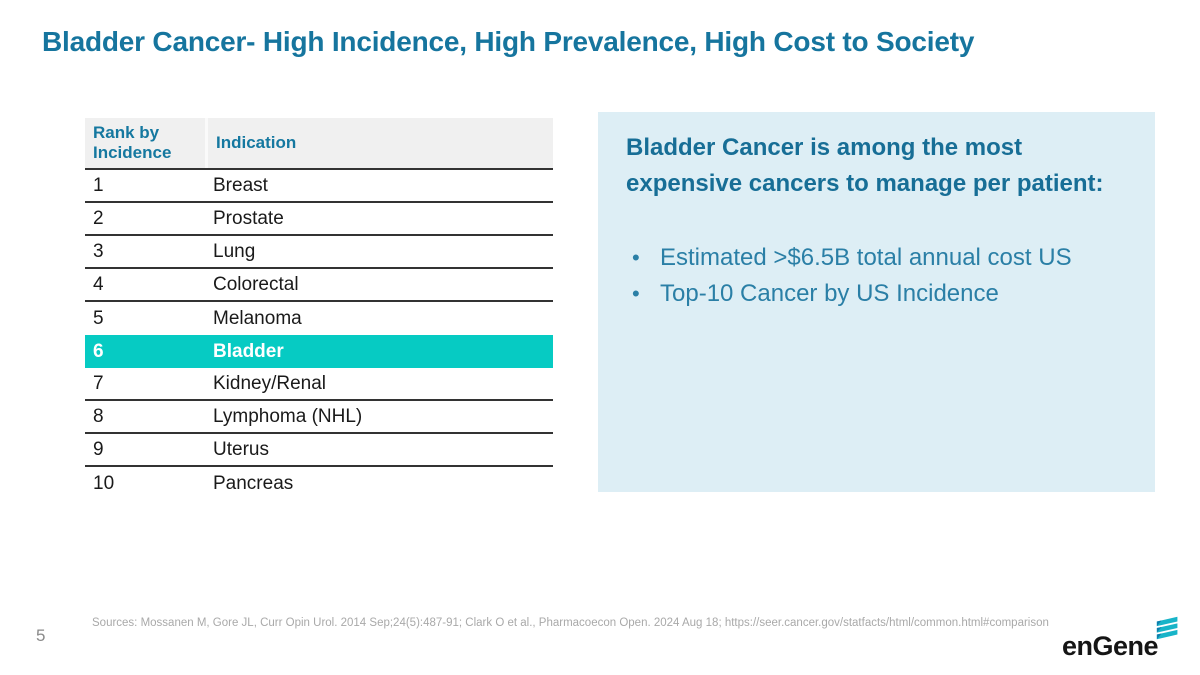  I want to click on indication-cell: Uterus, so click(241, 449).